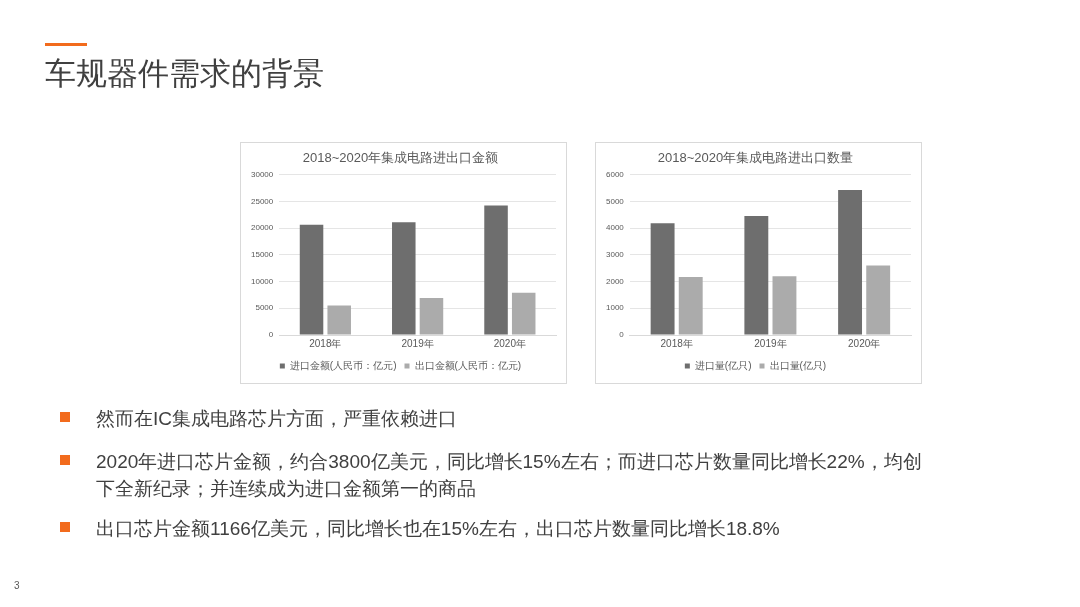 This screenshot has width=1080, height=607. What do you see at coordinates (262, 174) in the screenshot?
I see `y-tick-label: 30000` at bounding box center [262, 174].